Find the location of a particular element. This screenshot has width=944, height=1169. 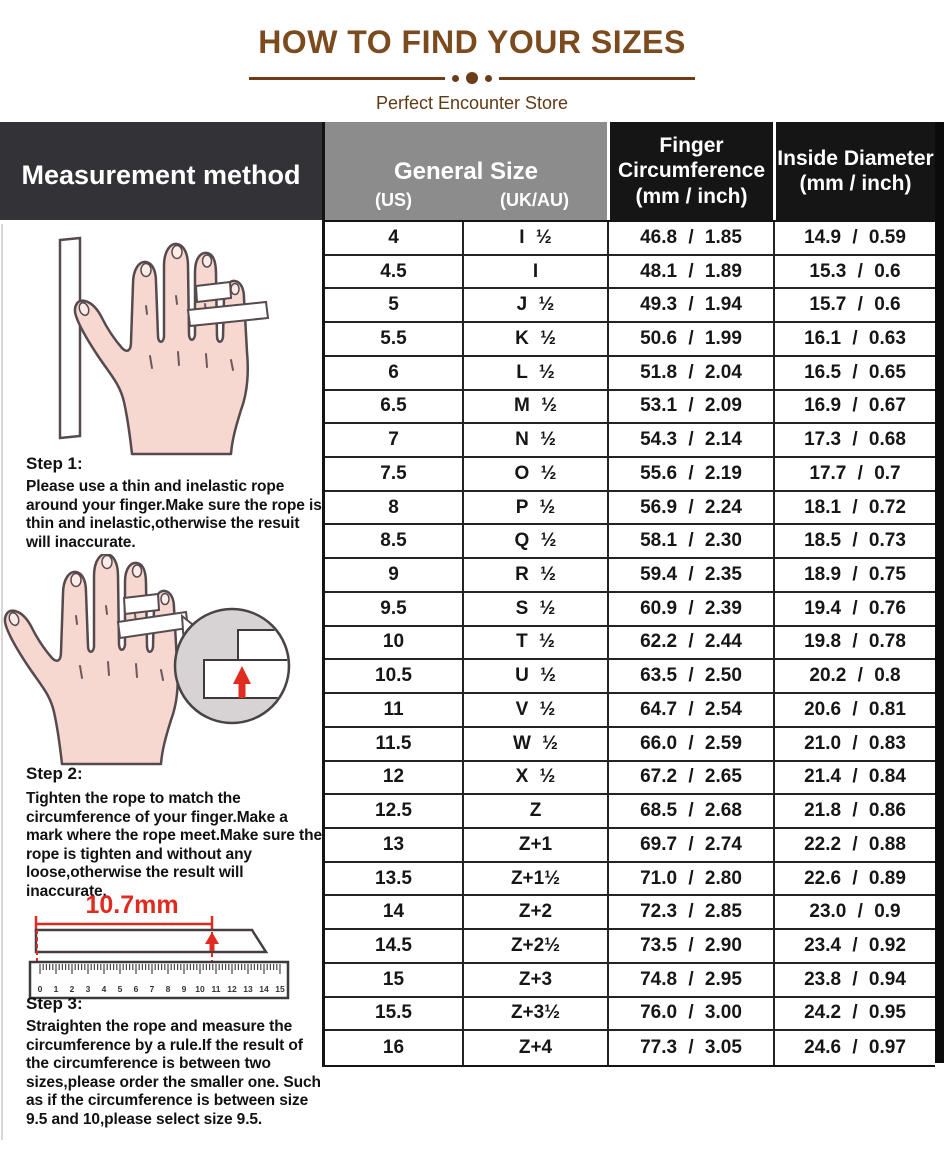

svg-text: 11 is located at coordinates (216, 989).